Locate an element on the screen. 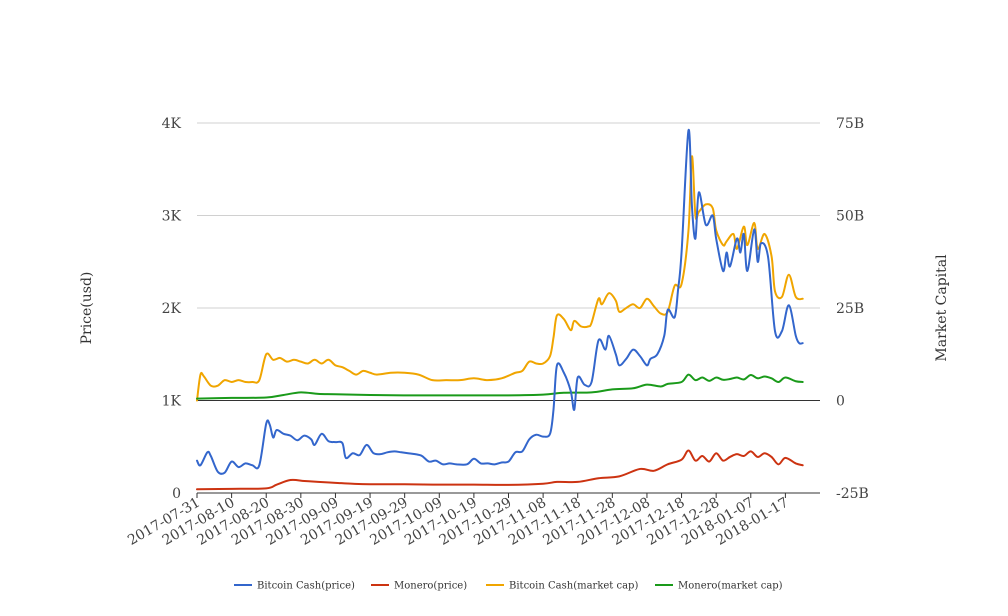 This screenshot has width=1008, height=616. series-line-monero-price is located at coordinates (500, 470).